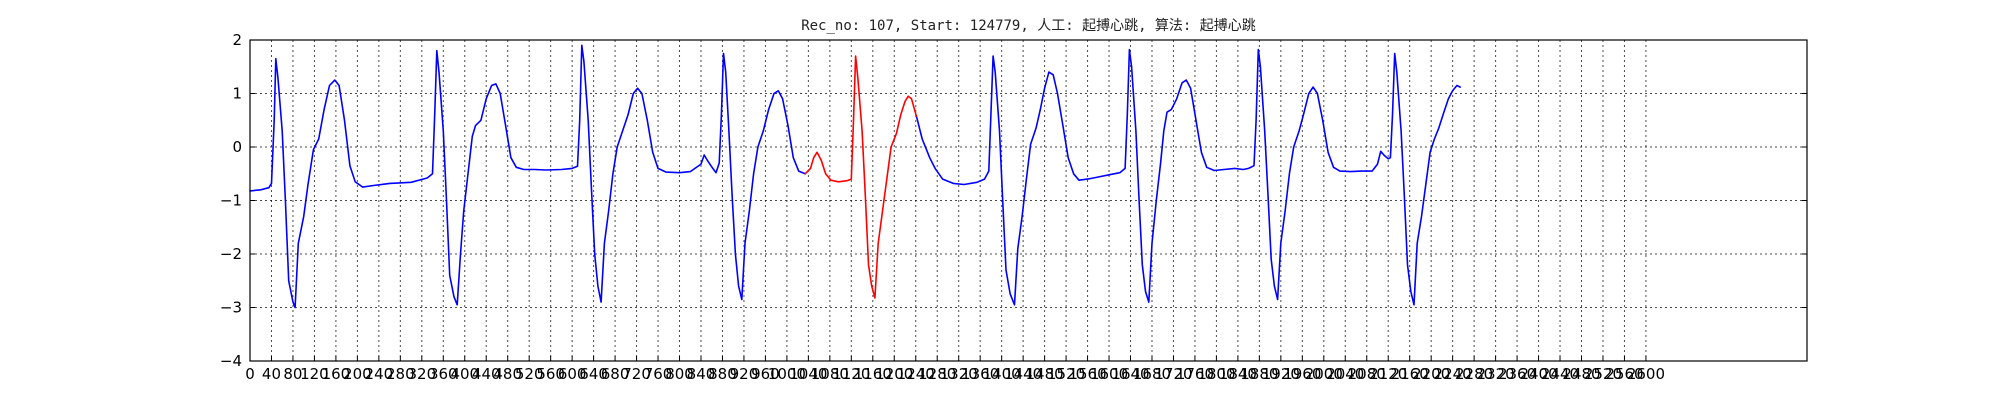  What do you see at coordinates (765, 374) in the screenshot?
I see `x-tick-label: 960` at bounding box center [765, 374].